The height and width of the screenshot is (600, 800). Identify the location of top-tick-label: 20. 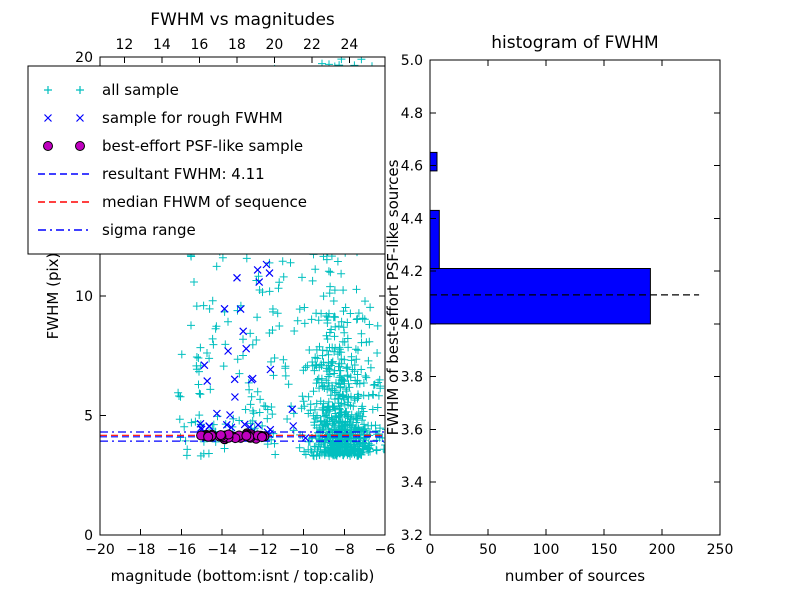
(274, 45).